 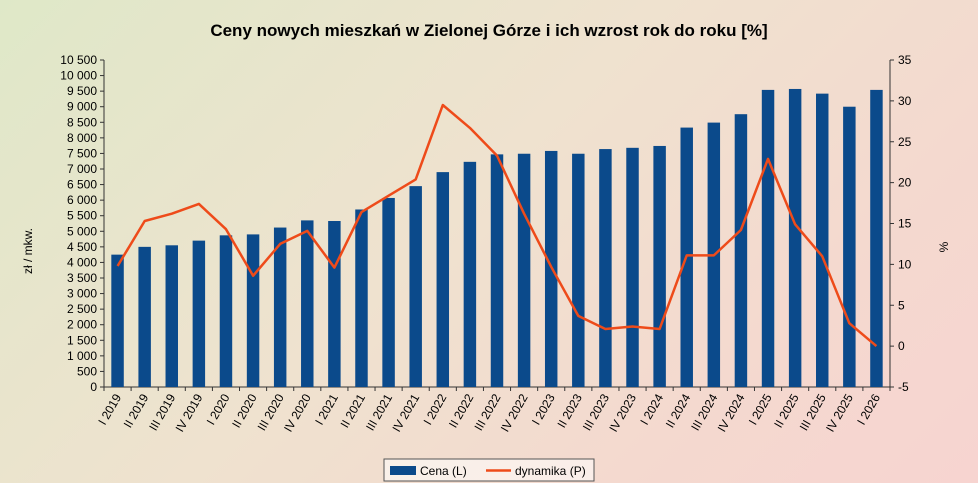 I want to click on x-tick-label: I 2022, so click(x=435, y=409).